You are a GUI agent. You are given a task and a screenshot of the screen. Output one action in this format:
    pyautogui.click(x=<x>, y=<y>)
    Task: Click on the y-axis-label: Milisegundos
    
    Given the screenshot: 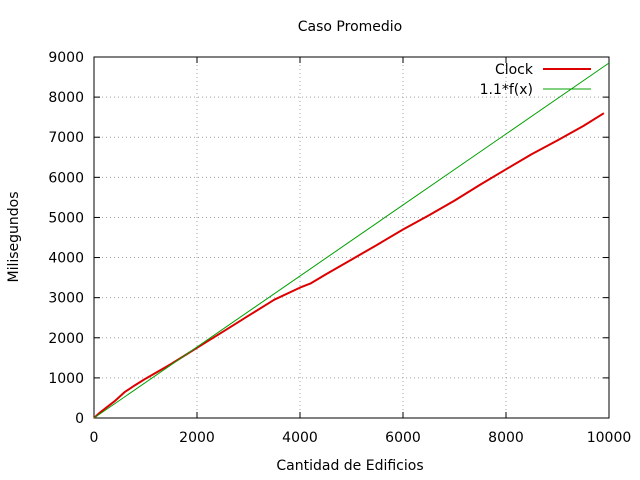 What is the action you would take?
    pyautogui.click(x=14, y=236)
    